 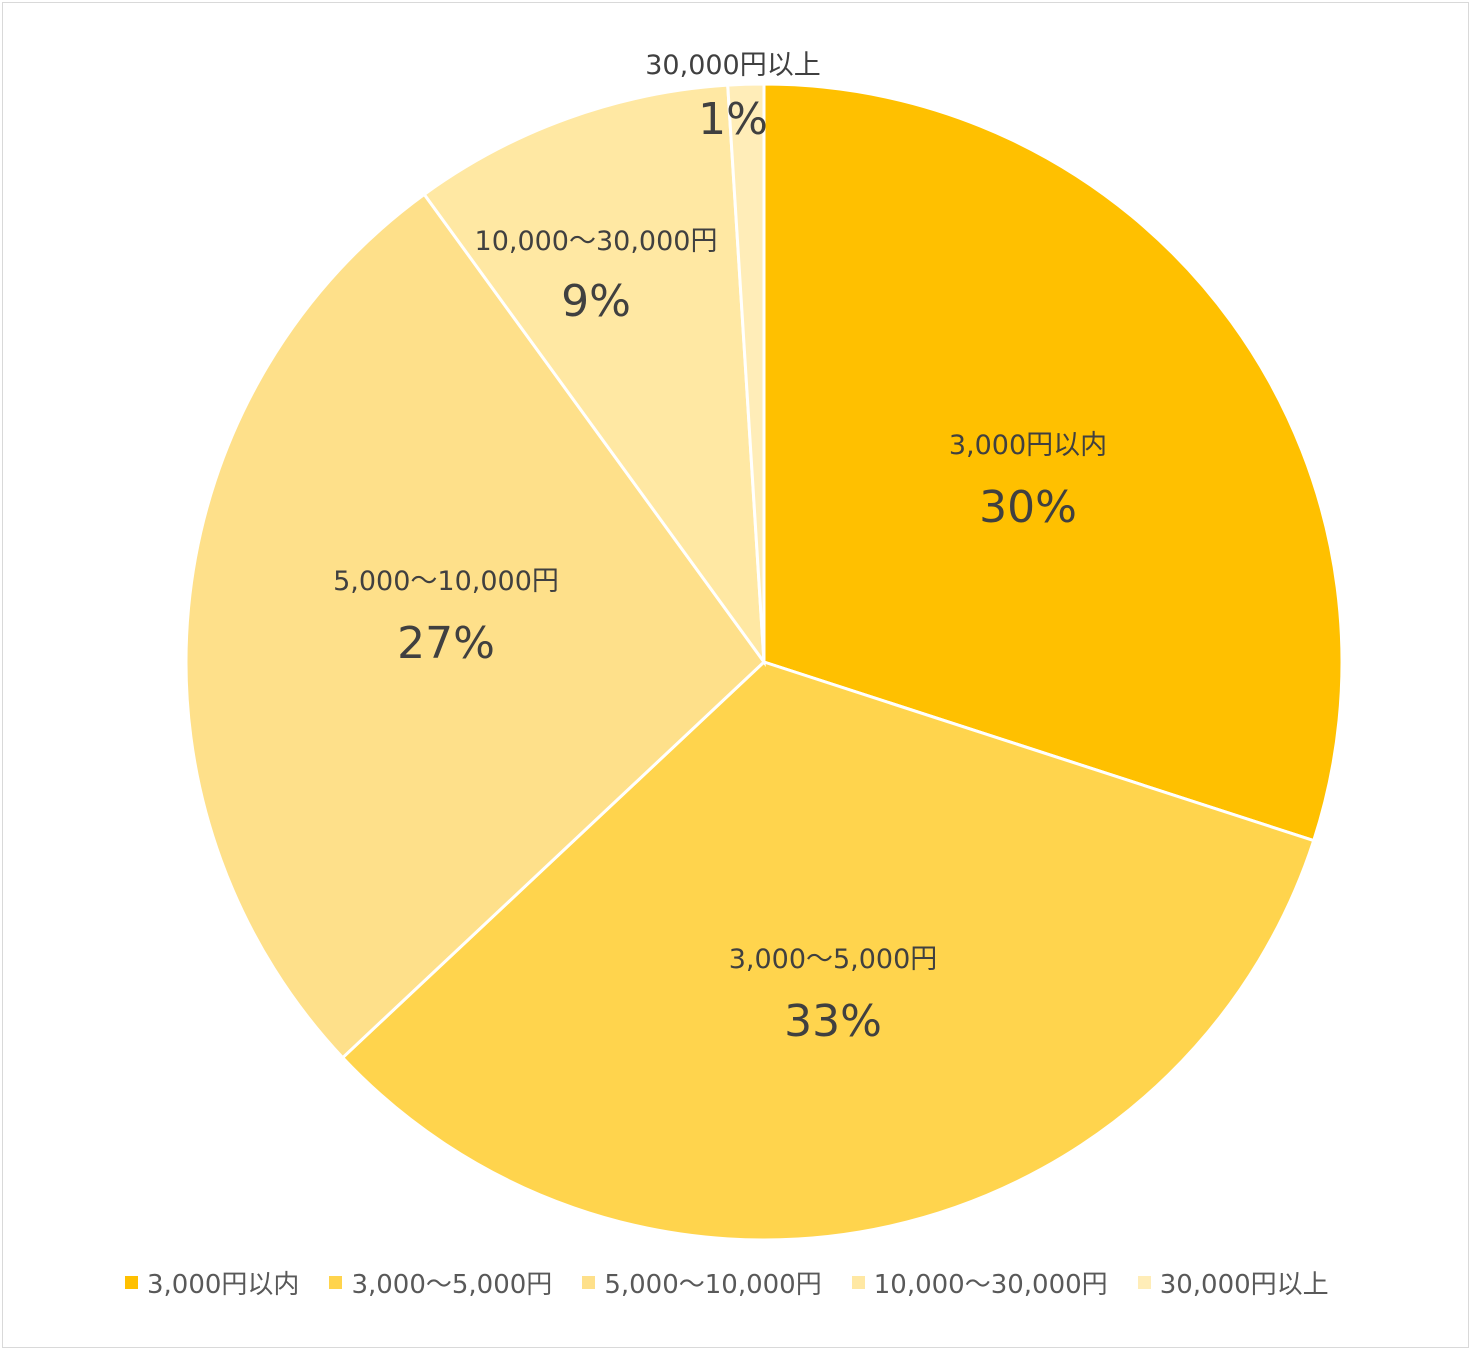 What do you see at coordinates (596, 241) in the screenshot?
I see `slice-category-label: 10,000～30,000円` at bounding box center [596, 241].